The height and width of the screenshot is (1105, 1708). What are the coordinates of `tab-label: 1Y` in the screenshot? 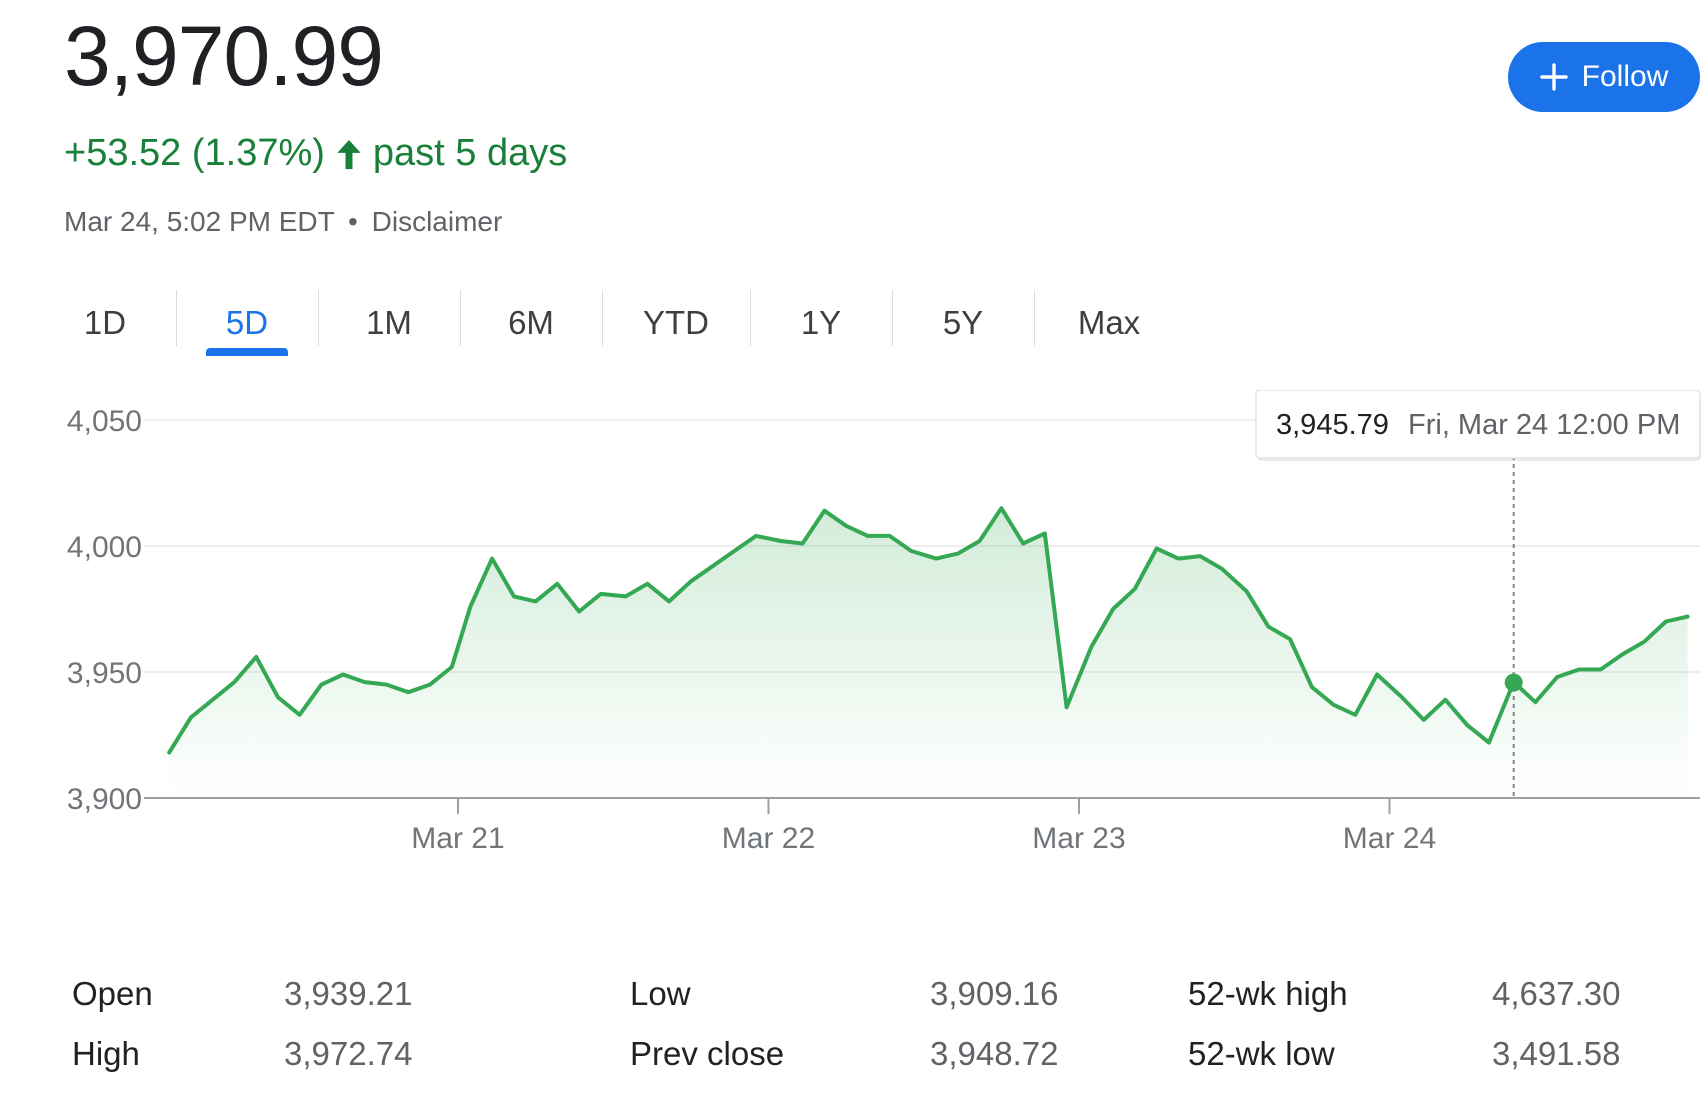 It's located at (821, 322).